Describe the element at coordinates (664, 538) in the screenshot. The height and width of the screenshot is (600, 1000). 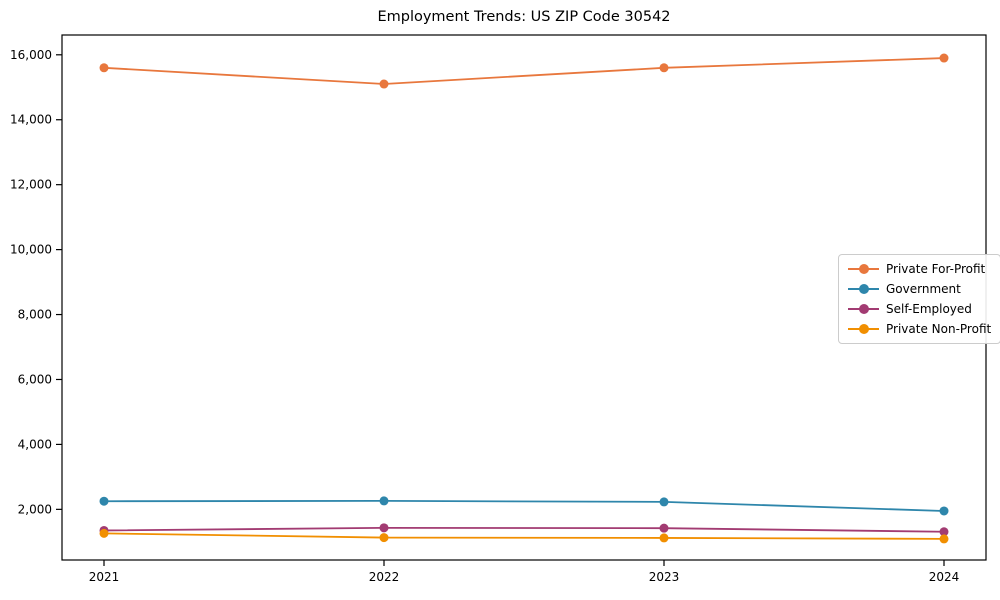
I see `data-point-private-non-profit-2023` at that location.